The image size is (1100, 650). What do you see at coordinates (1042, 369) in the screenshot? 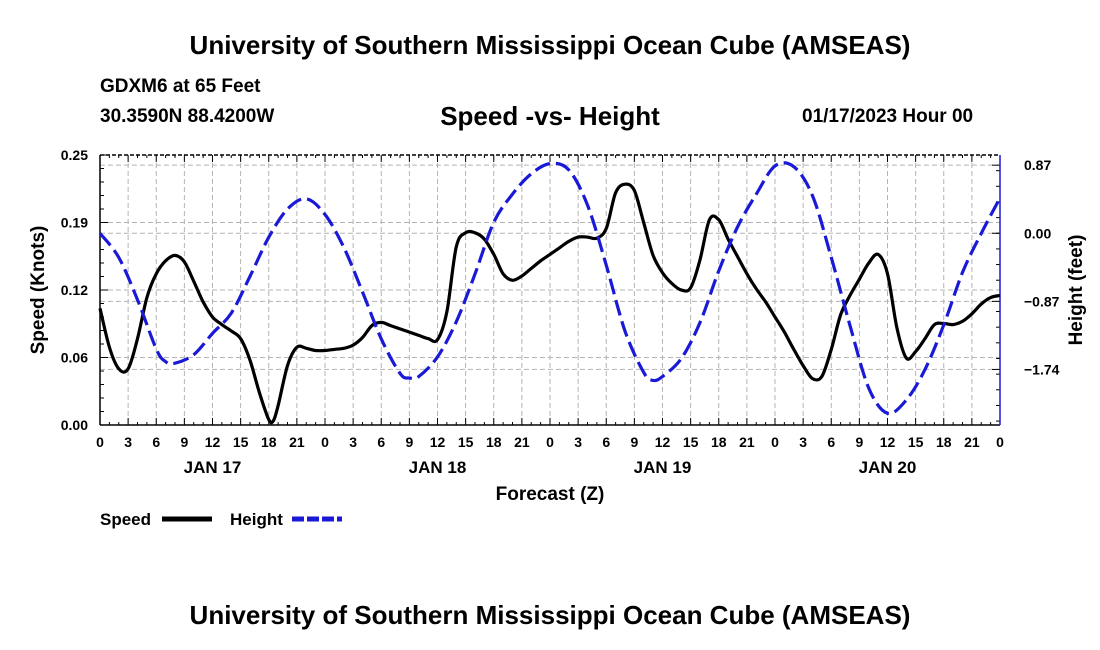
I see `y-right-tick-label: −1.74` at bounding box center [1042, 369].